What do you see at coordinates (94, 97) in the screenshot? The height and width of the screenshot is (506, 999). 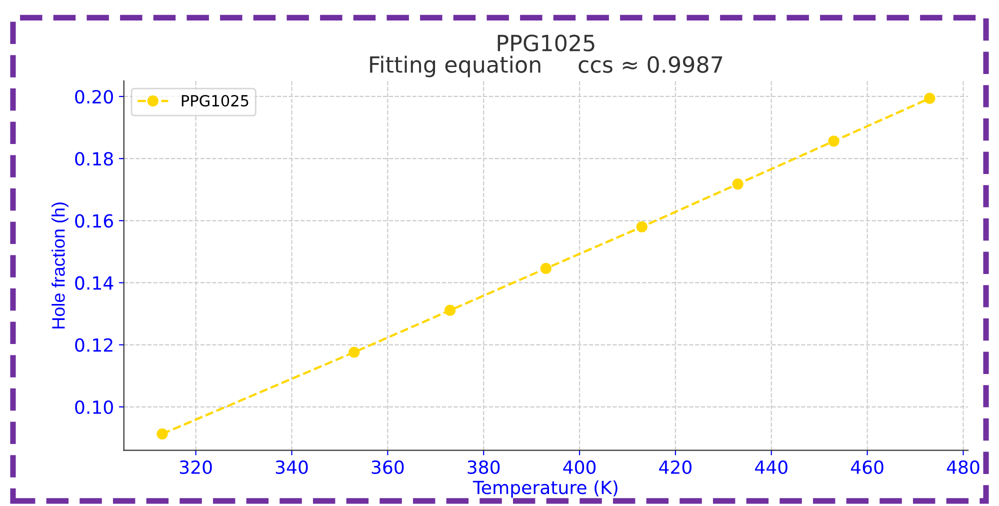 I see `y-tick-label: 0.20` at bounding box center [94, 97].